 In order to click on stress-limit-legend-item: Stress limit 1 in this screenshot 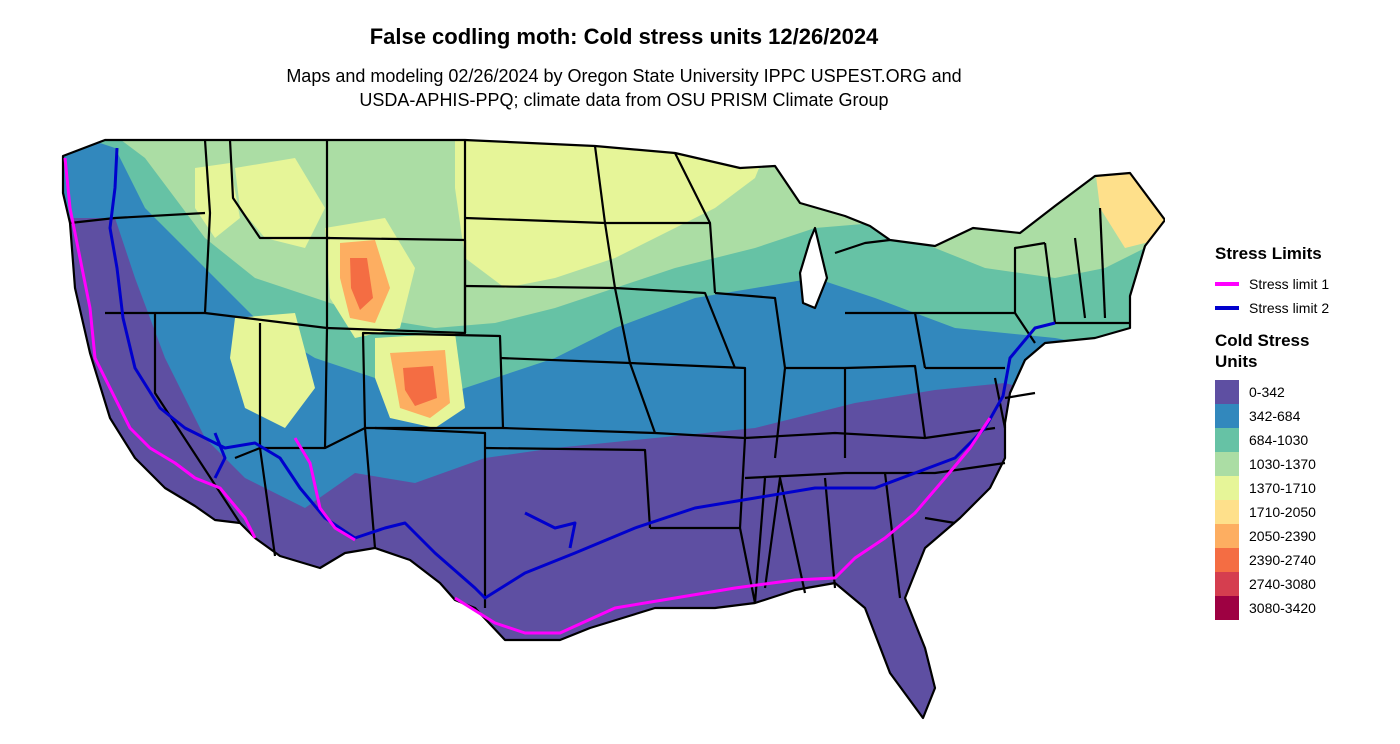, I will do `click(1305, 284)`.